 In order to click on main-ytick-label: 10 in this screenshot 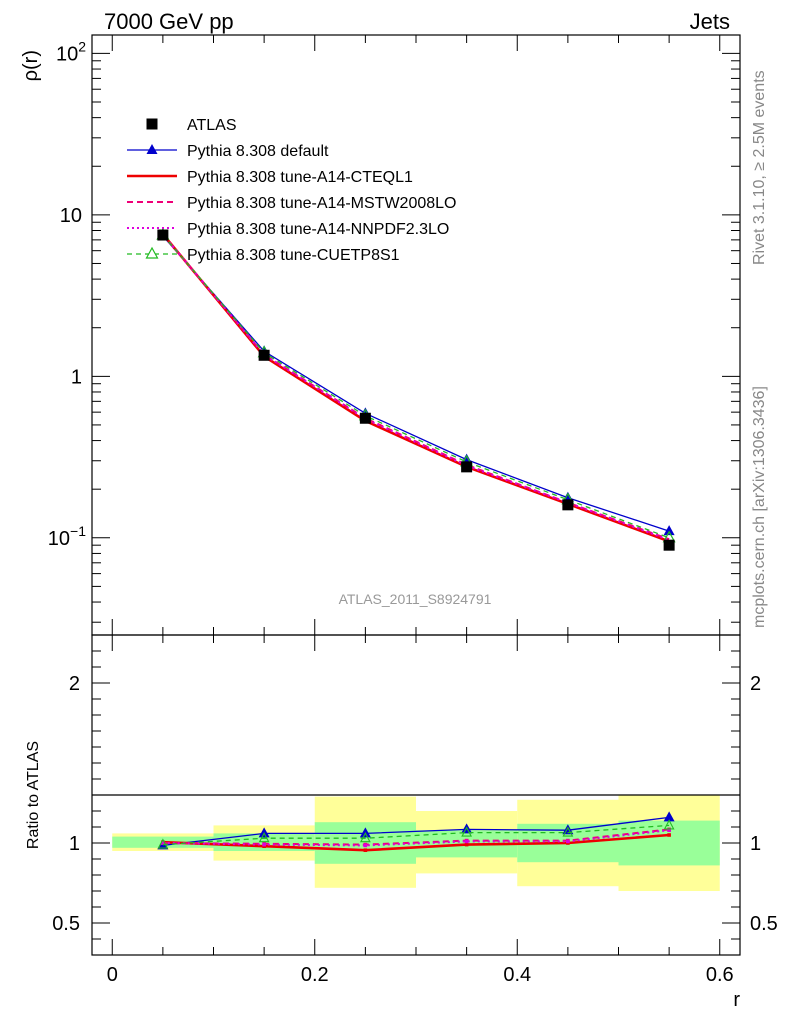, I will do `click(71, 216)`.